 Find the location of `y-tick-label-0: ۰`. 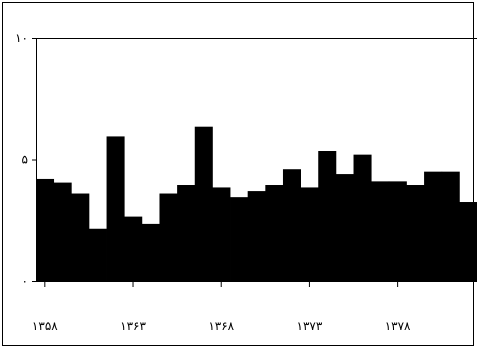

y-tick-label-0: ۰ is located at coordinates (25, 281).